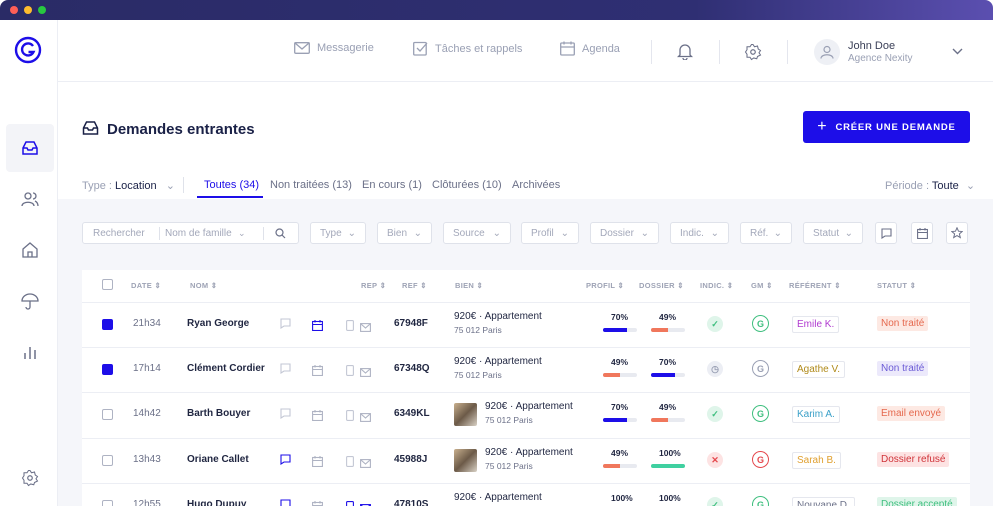 The image size is (993, 506). I want to click on table-row, so click(526, 494).